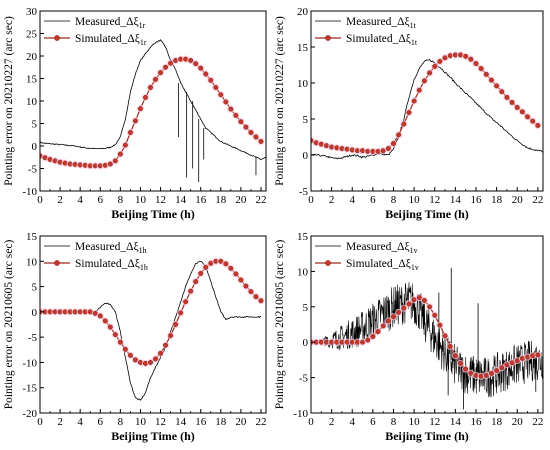  I want to click on y-tick-label: -20, so click(29, 414).